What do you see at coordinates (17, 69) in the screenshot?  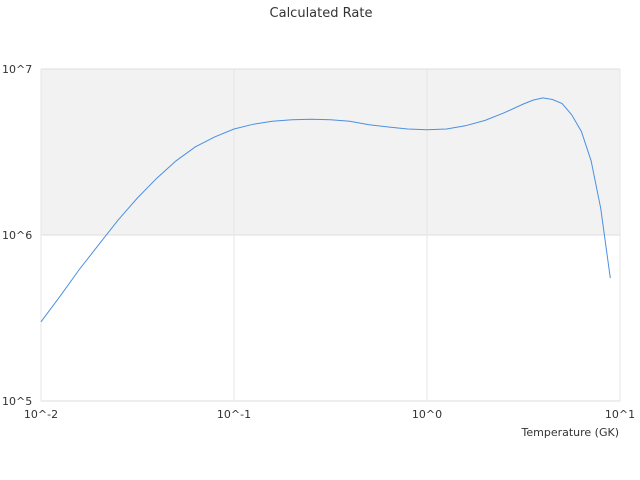 I see `y-tick-label: 10^7` at bounding box center [17, 69].